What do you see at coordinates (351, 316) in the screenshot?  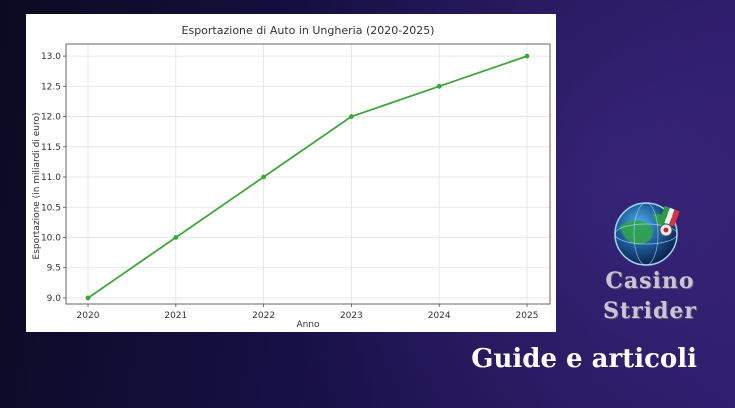 I see `x-tick-label: 2023` at bounding box center [351, 316].